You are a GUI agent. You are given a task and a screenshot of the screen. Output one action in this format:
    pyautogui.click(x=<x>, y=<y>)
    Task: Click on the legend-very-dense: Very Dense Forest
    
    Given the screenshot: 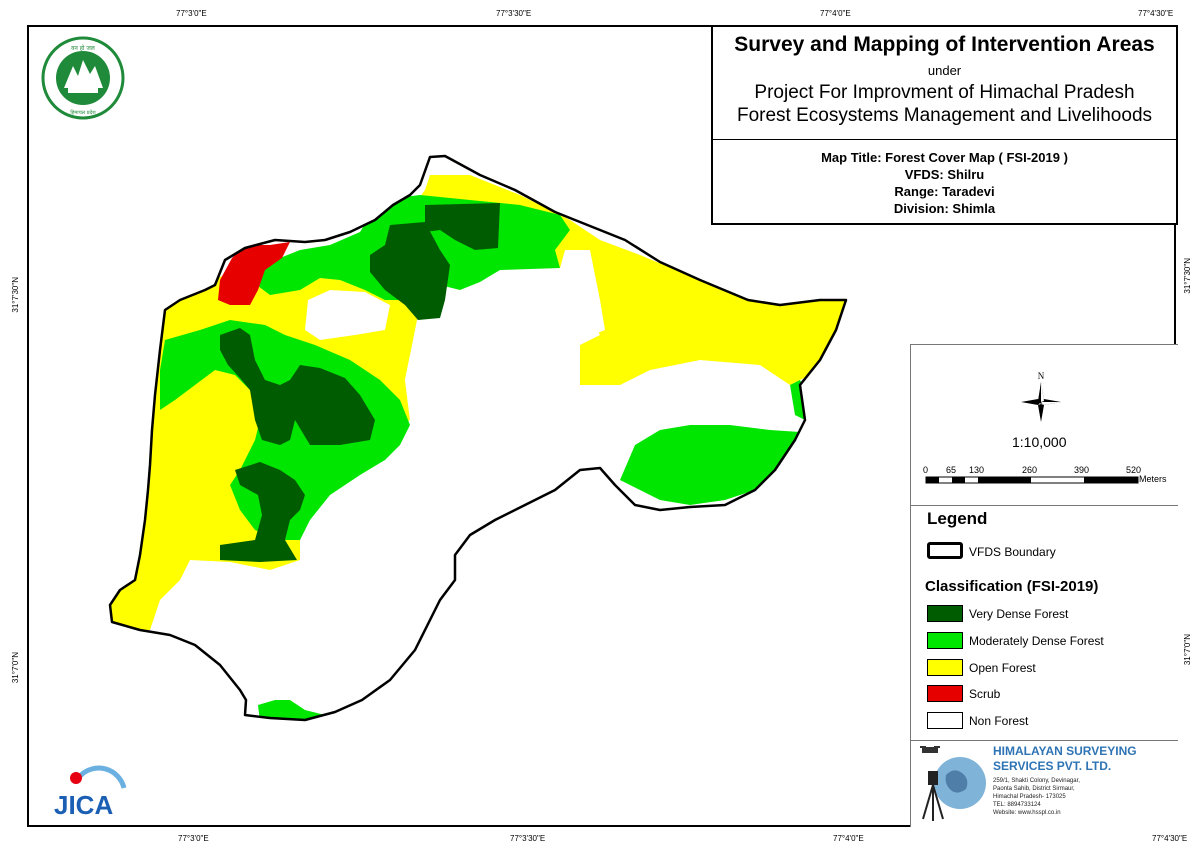 What is the action you would take?
    pyautogui.click(x=1019, y=614)
    